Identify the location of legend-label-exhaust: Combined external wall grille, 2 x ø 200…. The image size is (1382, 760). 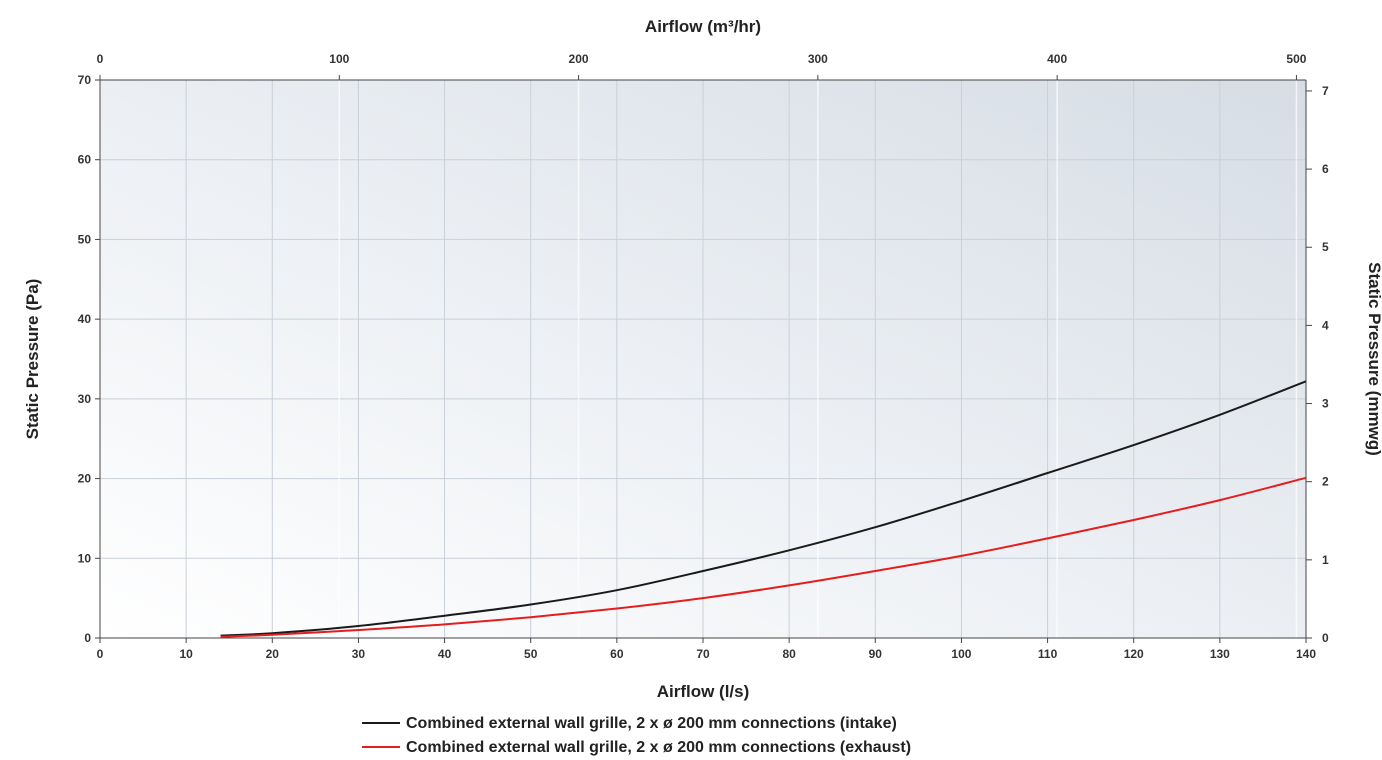
(658, 747).